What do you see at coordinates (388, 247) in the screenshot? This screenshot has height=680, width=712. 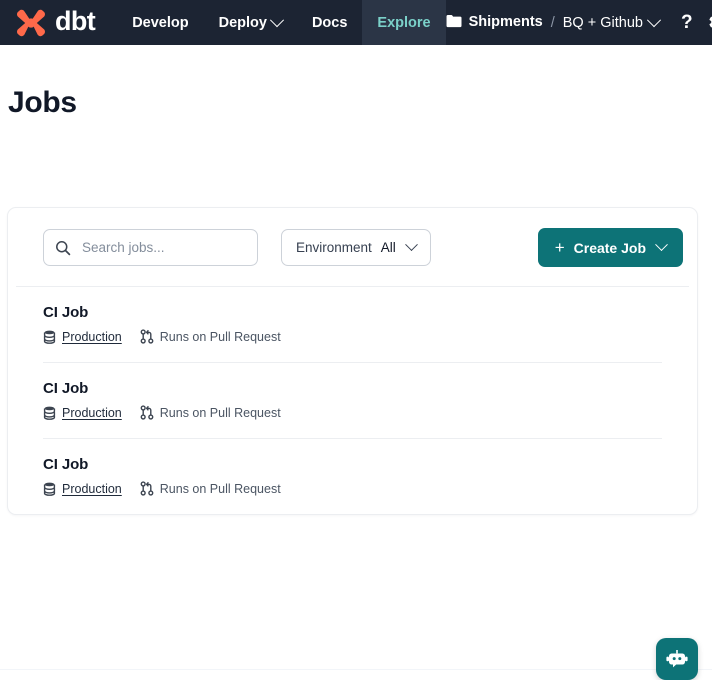 I see `environment-filter-value: All` at bounding box center [388, 247].